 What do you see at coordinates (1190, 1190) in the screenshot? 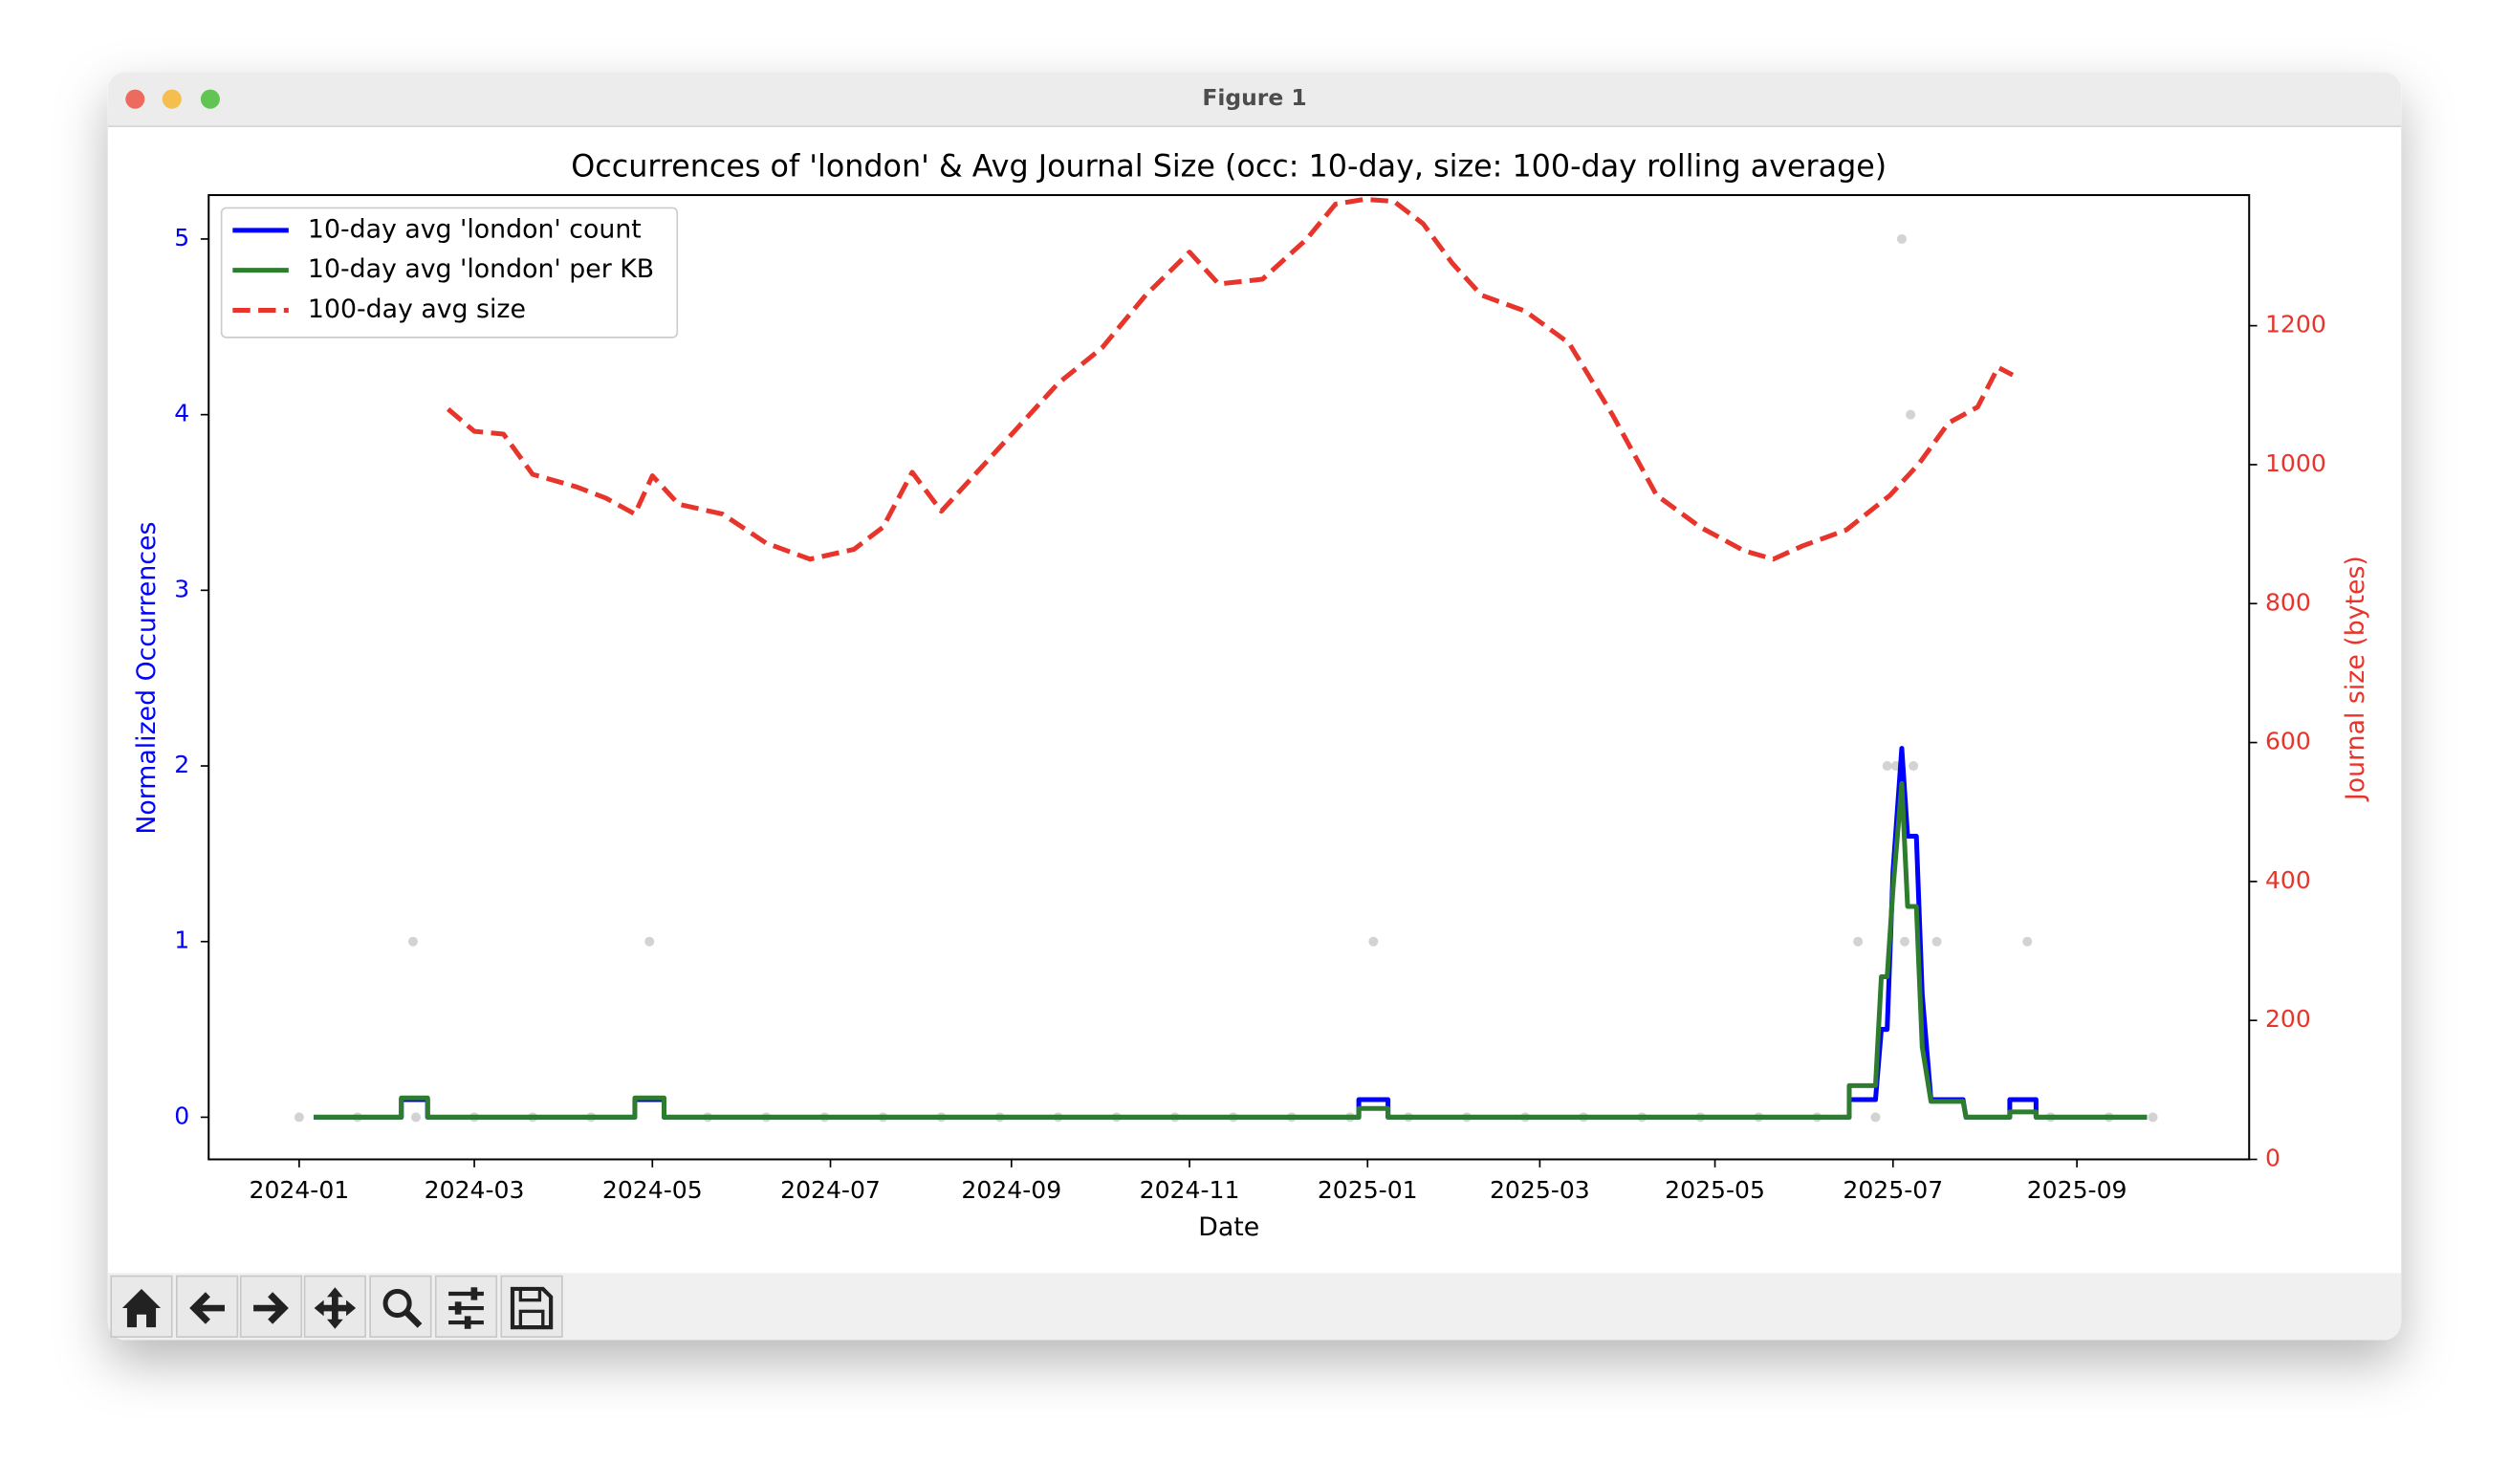
I see `x-tick-label: 2024-11` at bounding box center [1190, 1190].